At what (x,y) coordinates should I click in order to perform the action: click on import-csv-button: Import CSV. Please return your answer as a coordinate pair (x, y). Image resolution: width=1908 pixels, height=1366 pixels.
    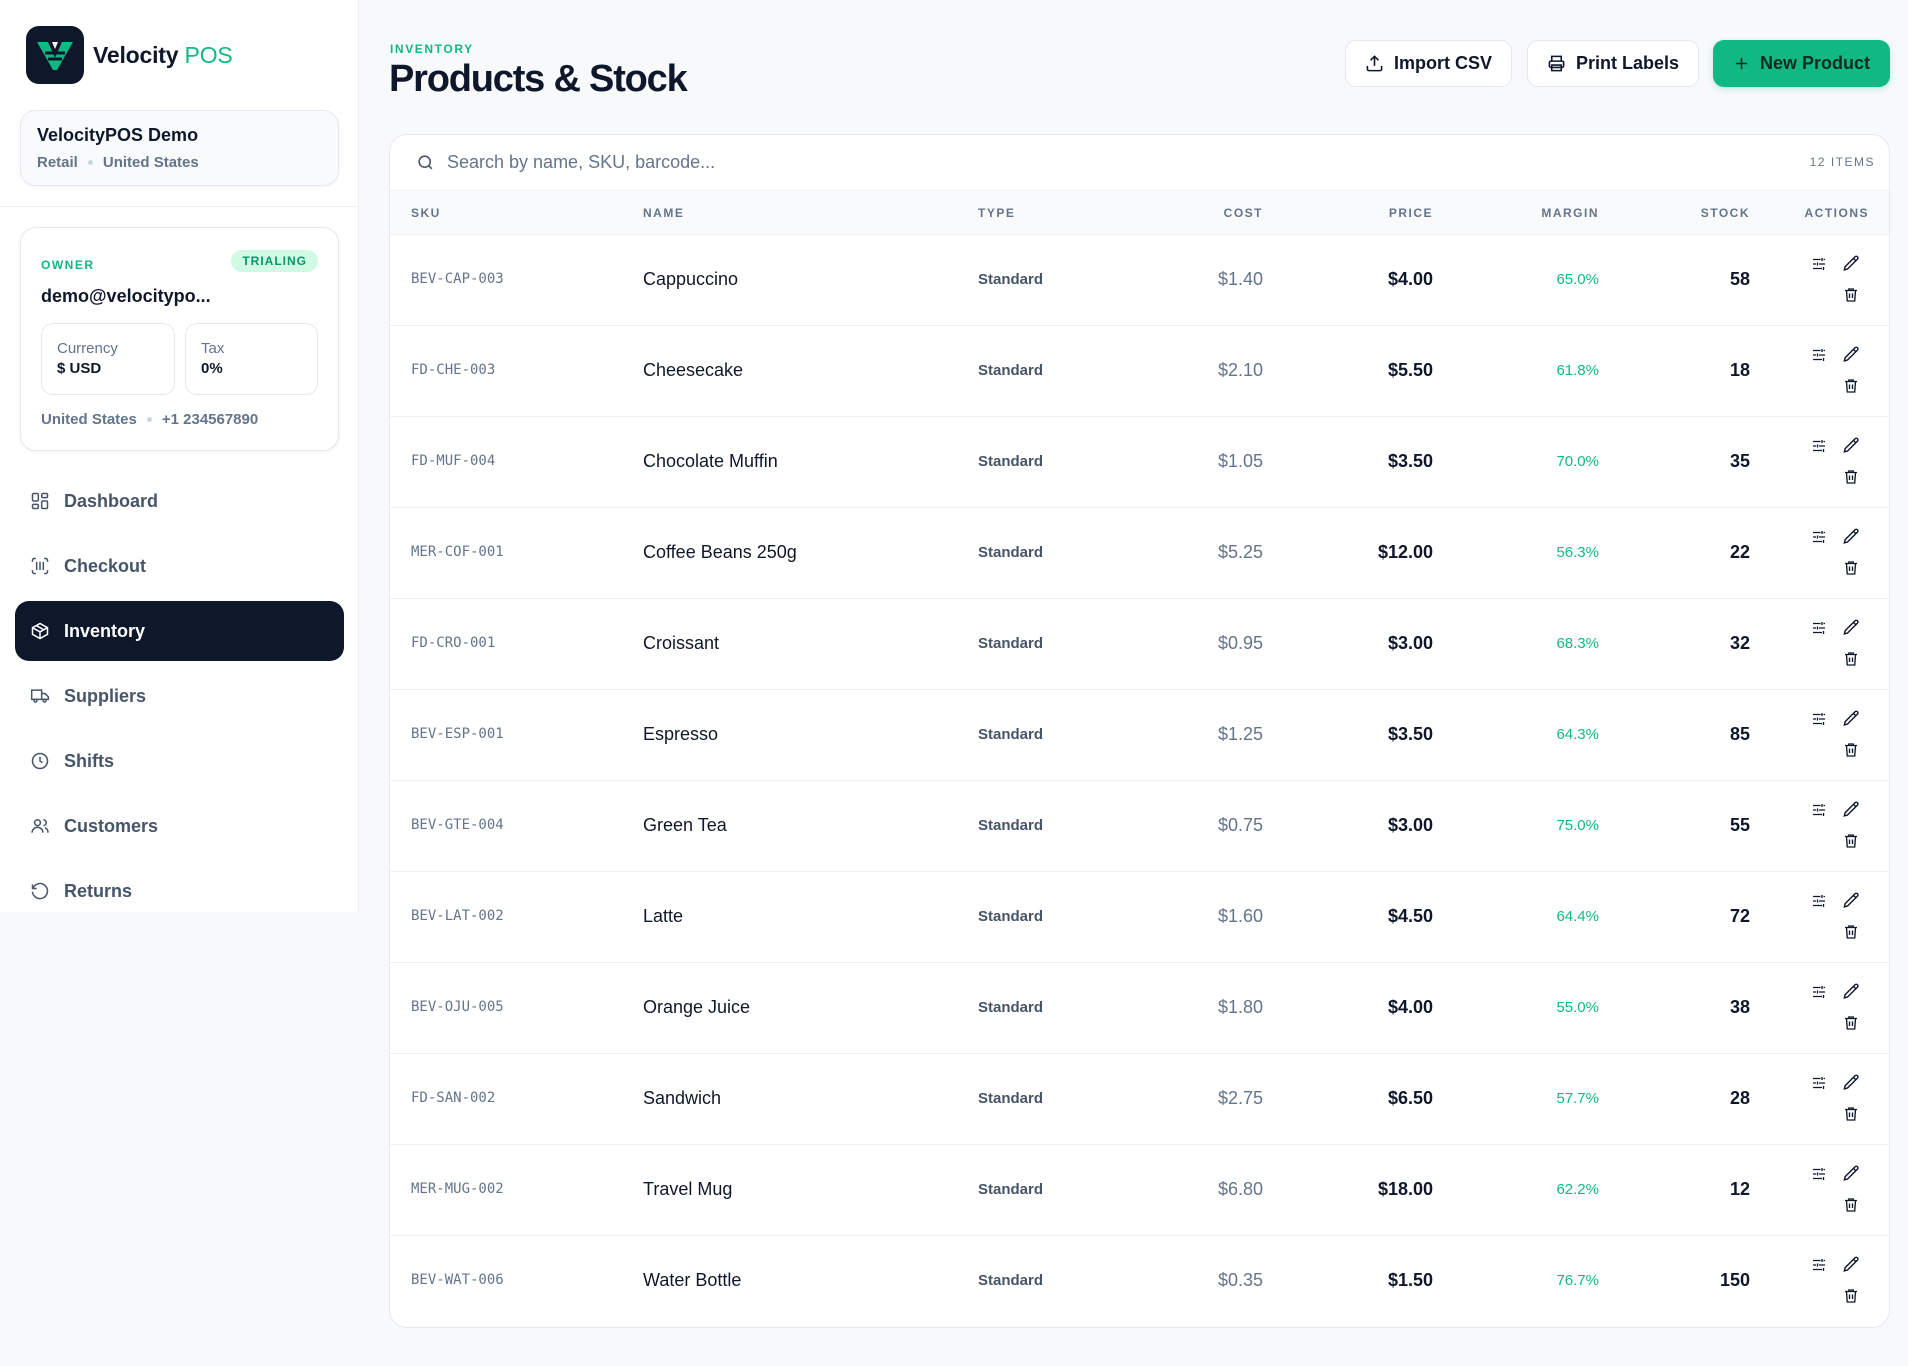
    Looking at the image, I should click on (1428, 63).